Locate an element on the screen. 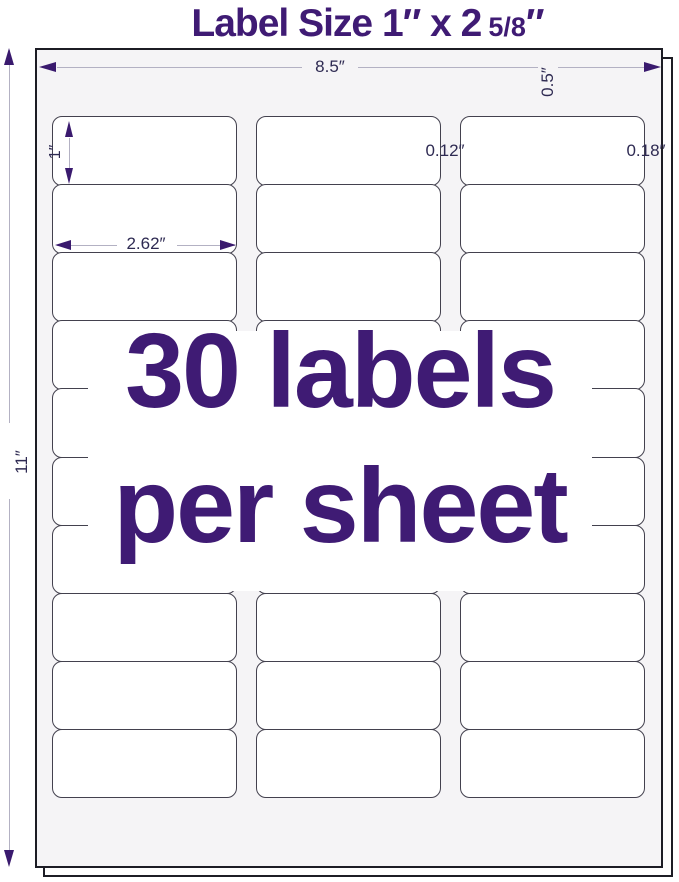 The width and height of the screenshot is (679, 882). top-margin-label: 0.5″ is located at coordinates (547, 82).